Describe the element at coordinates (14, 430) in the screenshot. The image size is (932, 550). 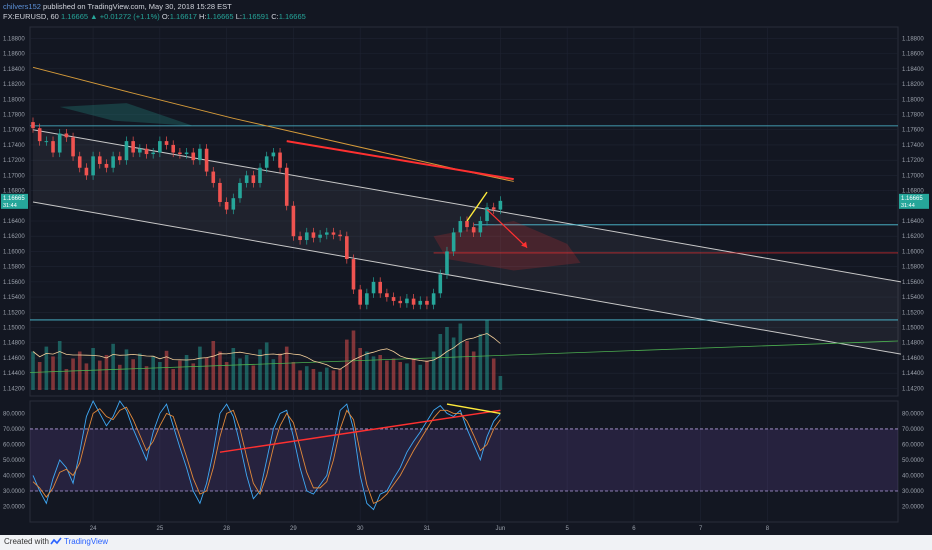
I see `stoch-tick-left: 70.0000` at that location.